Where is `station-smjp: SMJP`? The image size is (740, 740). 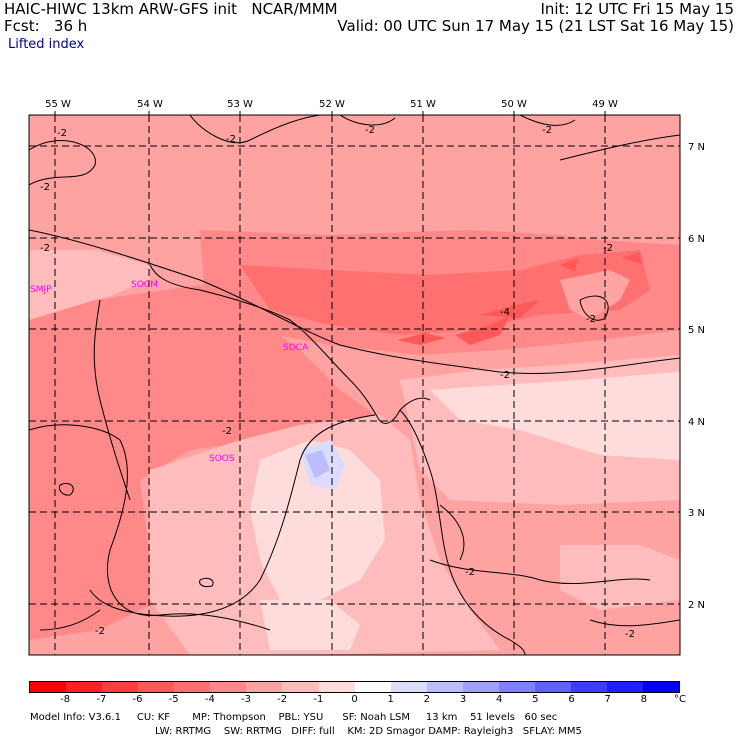
station-smjp: SMJP is located at coordinates (41, 290).